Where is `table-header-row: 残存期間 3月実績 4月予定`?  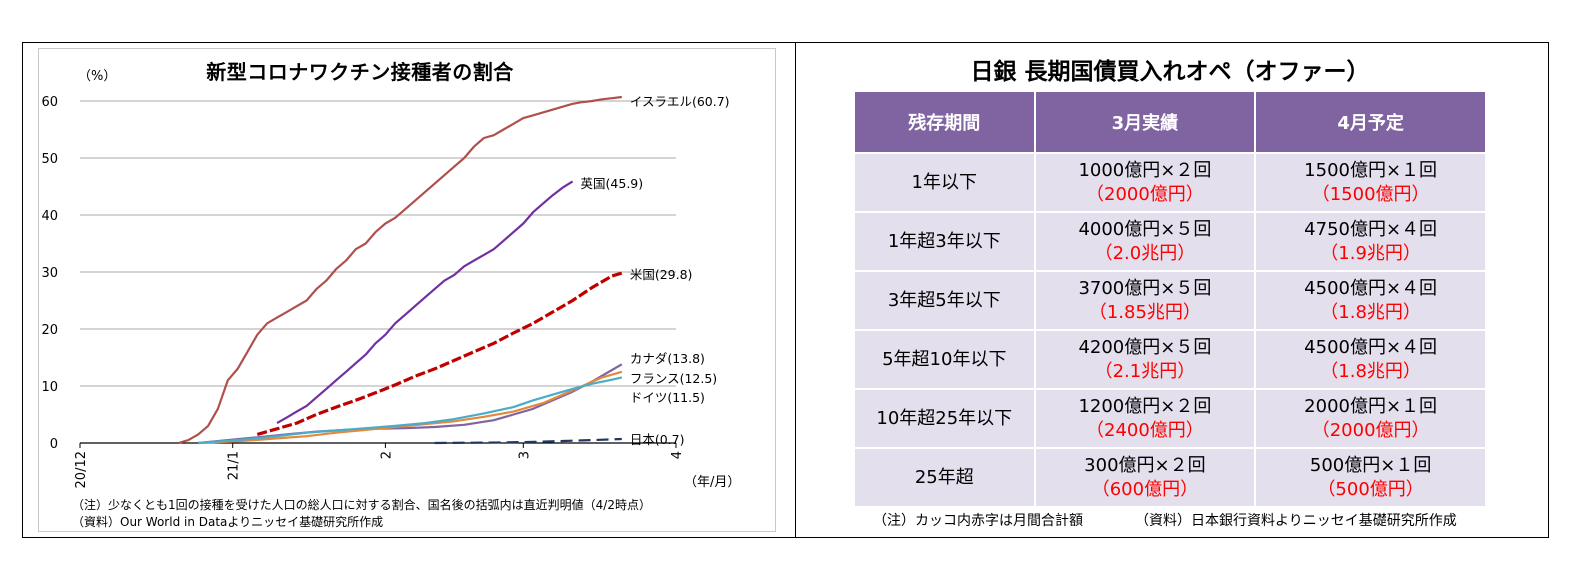 table-header-row: 残存期間 3月実績 4月予定 is located at coordinates (1170, 122).